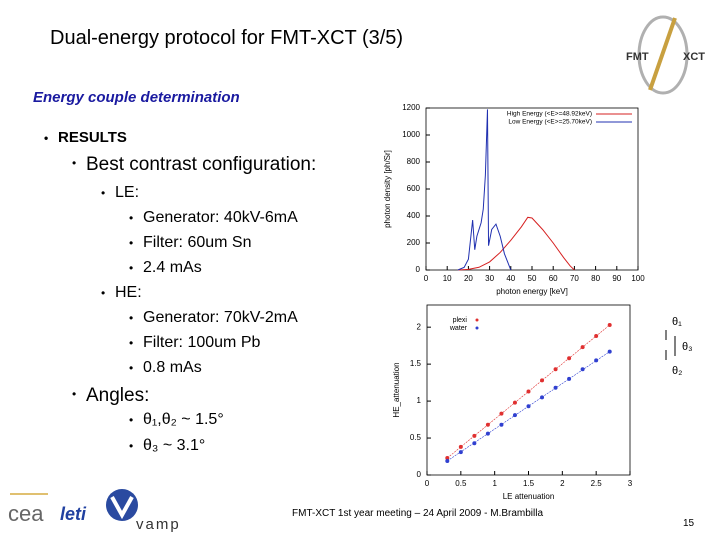 The height and width of the screenshot is (540, 720). I want to click on title: Dual-energy protocol for FMT-XCT (3/5), so click(227, 38).